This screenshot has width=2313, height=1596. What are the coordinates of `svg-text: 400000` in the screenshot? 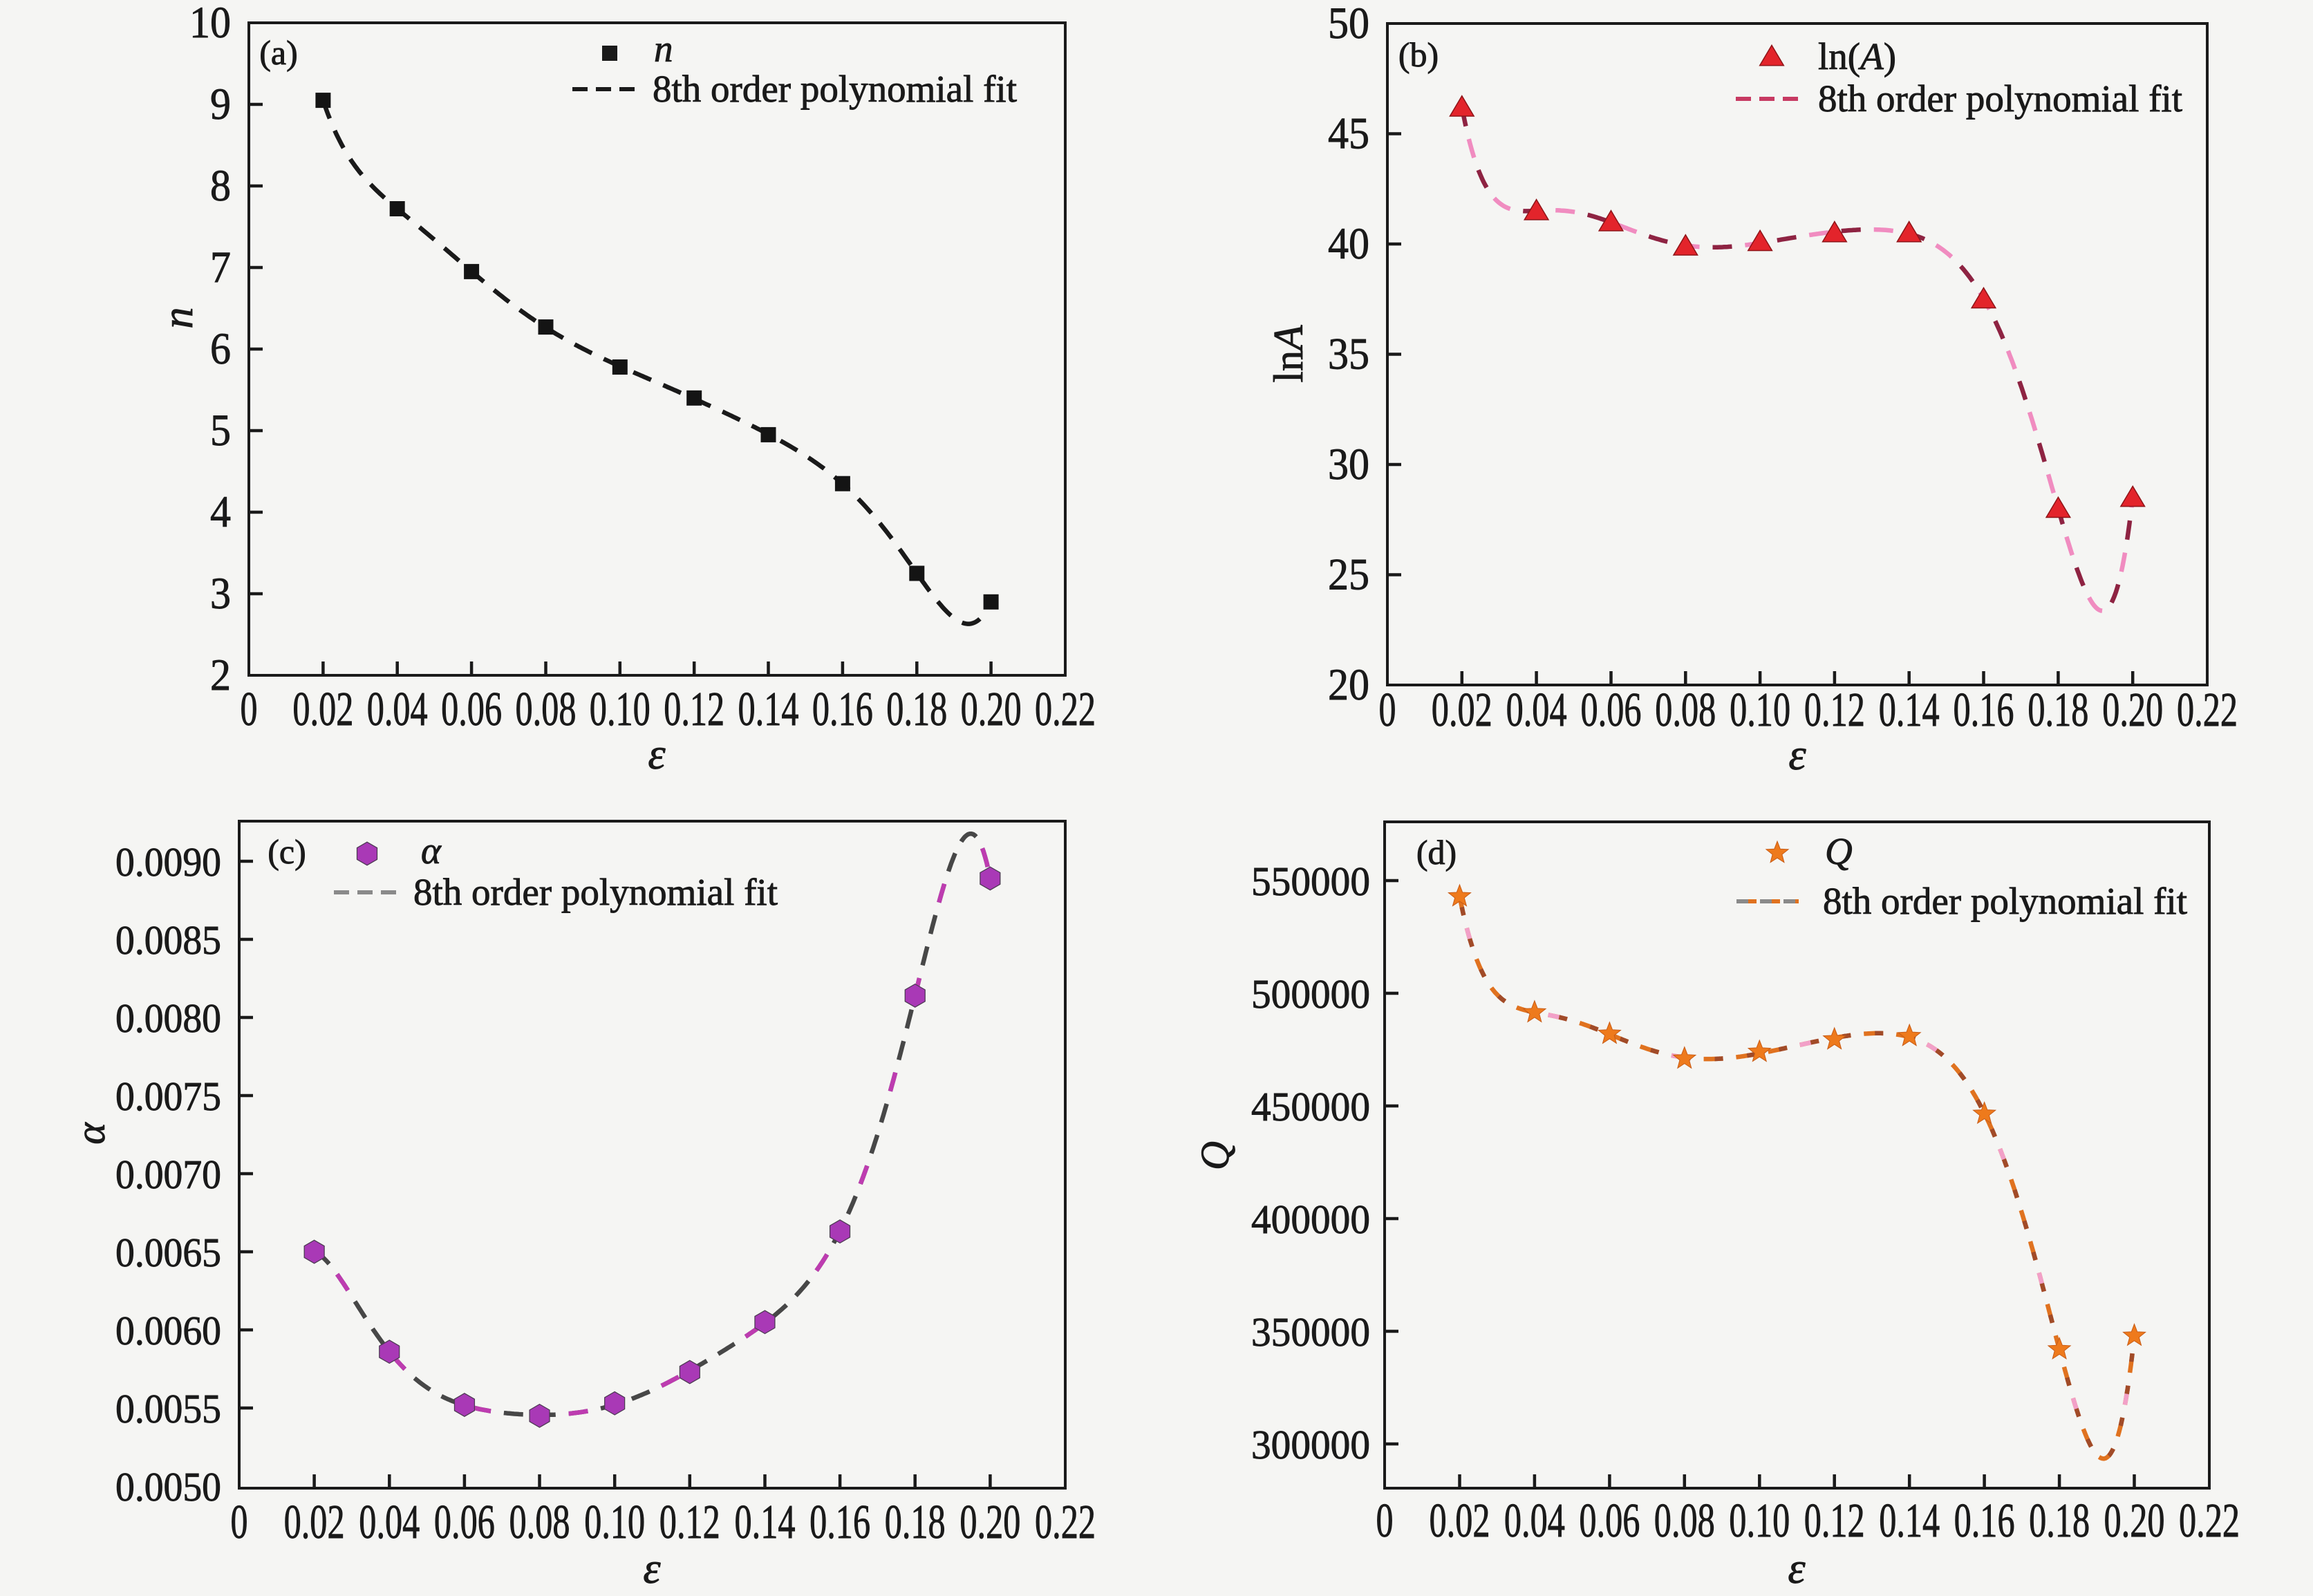 It's located at (1310, 1219).